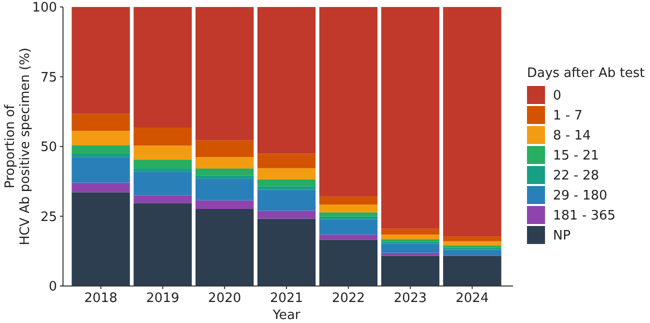 The width and height of the screenshot is (650, 323). What do you see at coordinates (567, 116) in the screenshot?
I see `legend-label: 1 - 7` at bounding box center [567, 116].